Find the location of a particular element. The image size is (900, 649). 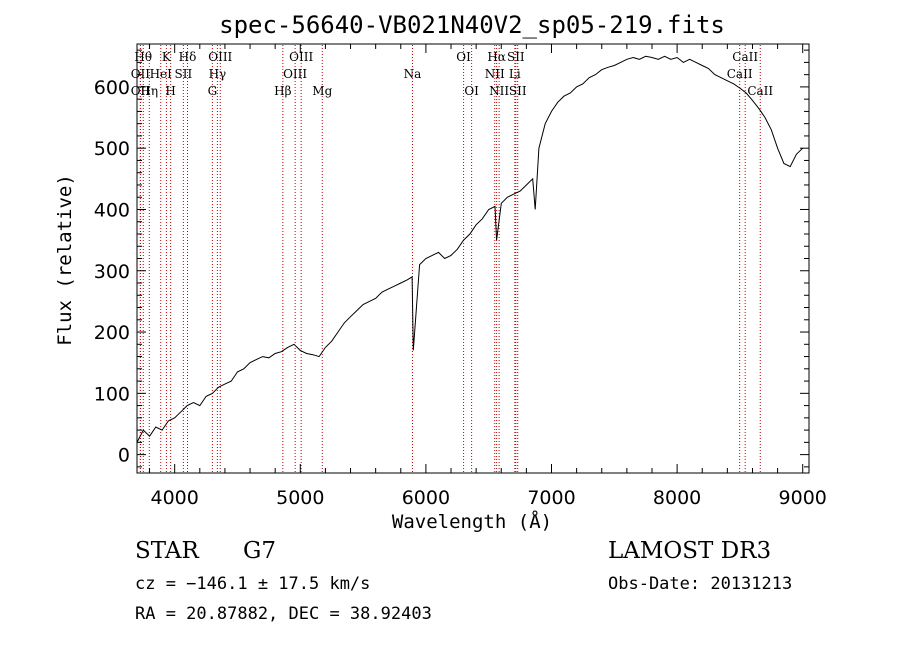

reference-line-label: Na is located at coordinates (413, 74).